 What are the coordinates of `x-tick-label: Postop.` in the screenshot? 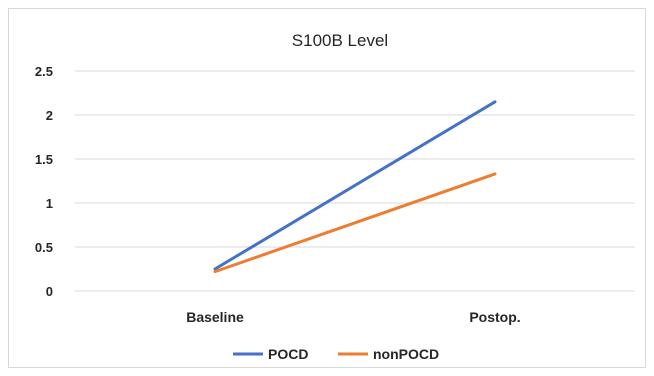 It's located at (494, 317).